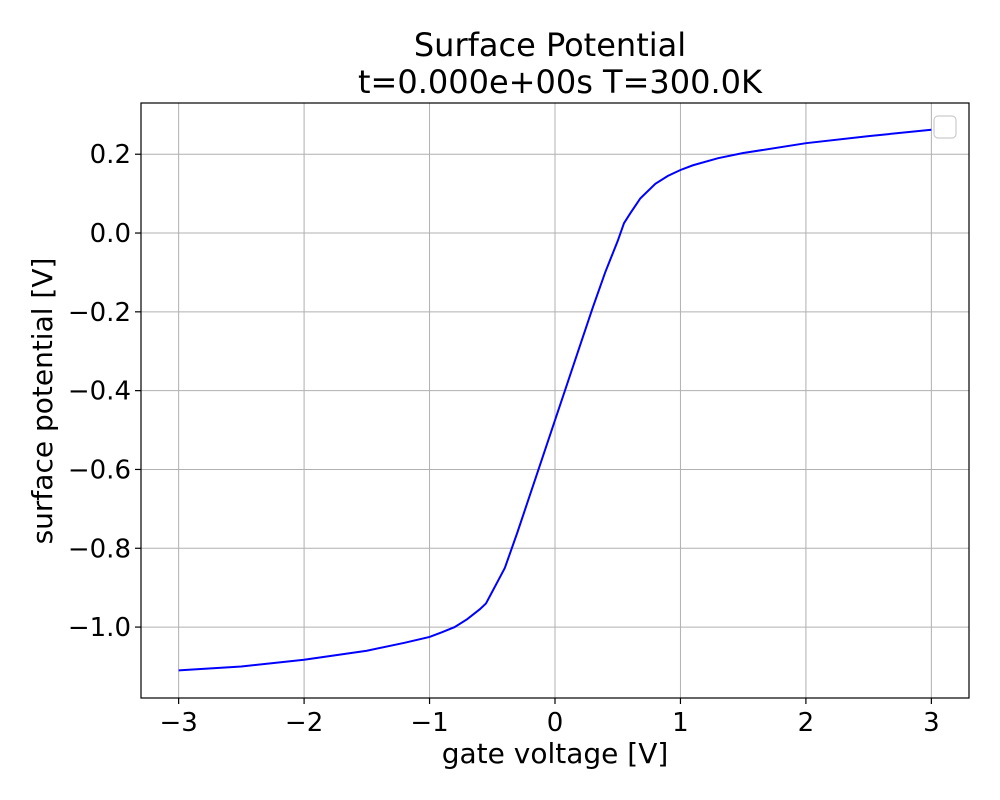 The image size is (1000, 800). What do you see at coordinates (304, 723) in the screenshot?
I see `x-tick-label: −2` at bounding box center [304, 723].